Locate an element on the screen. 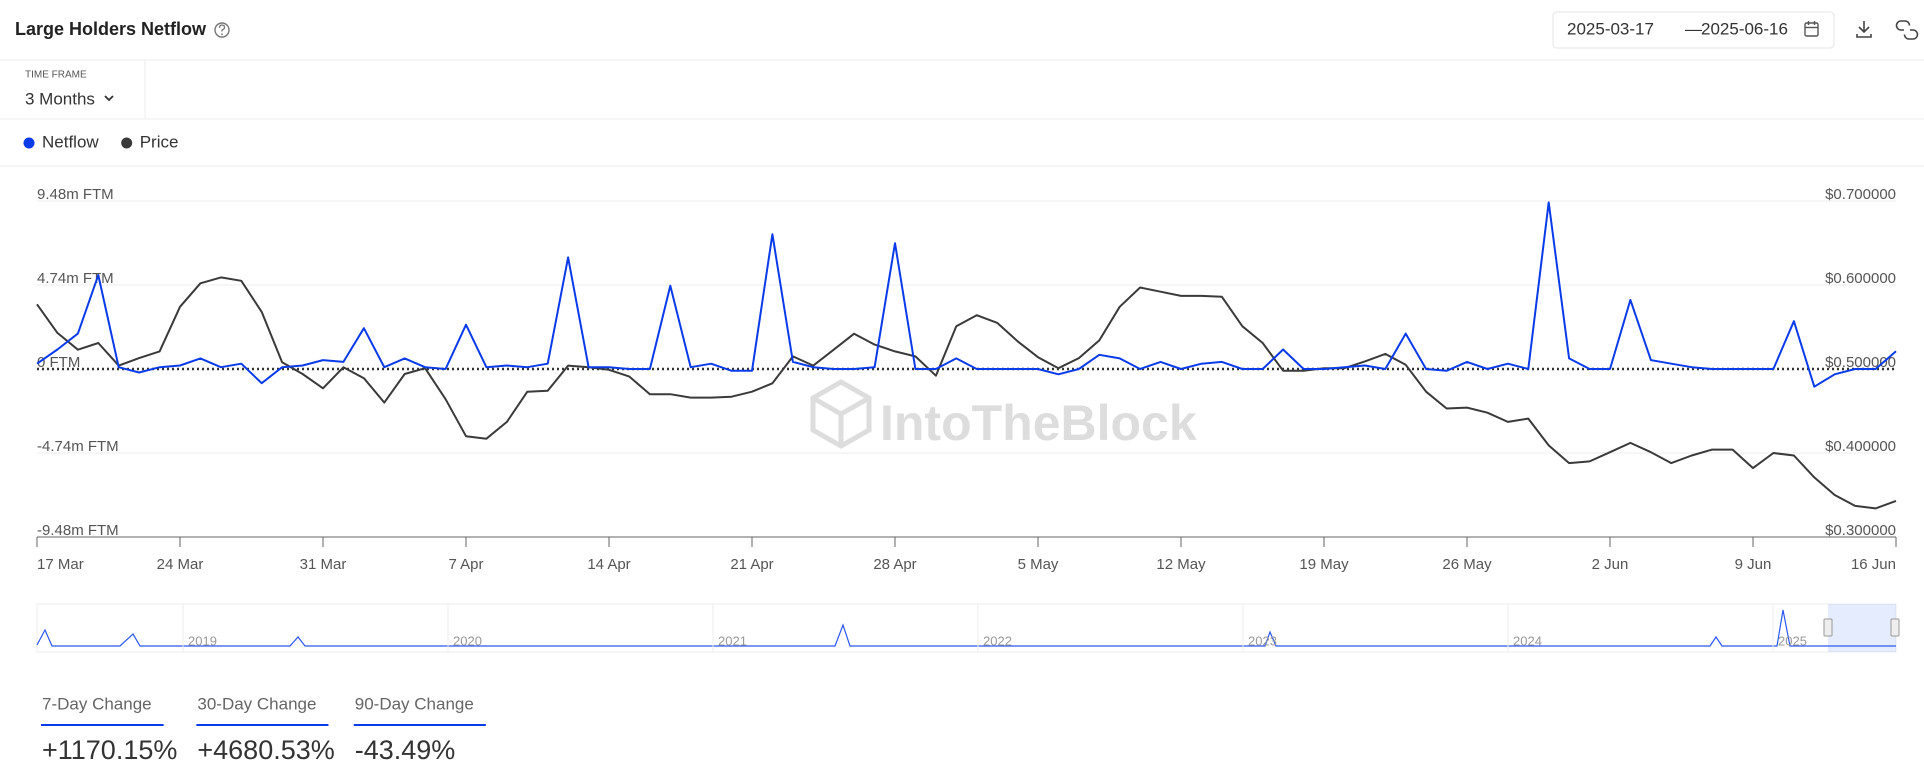  stat-value: +4680.53% is located at coordinates (265, 750).